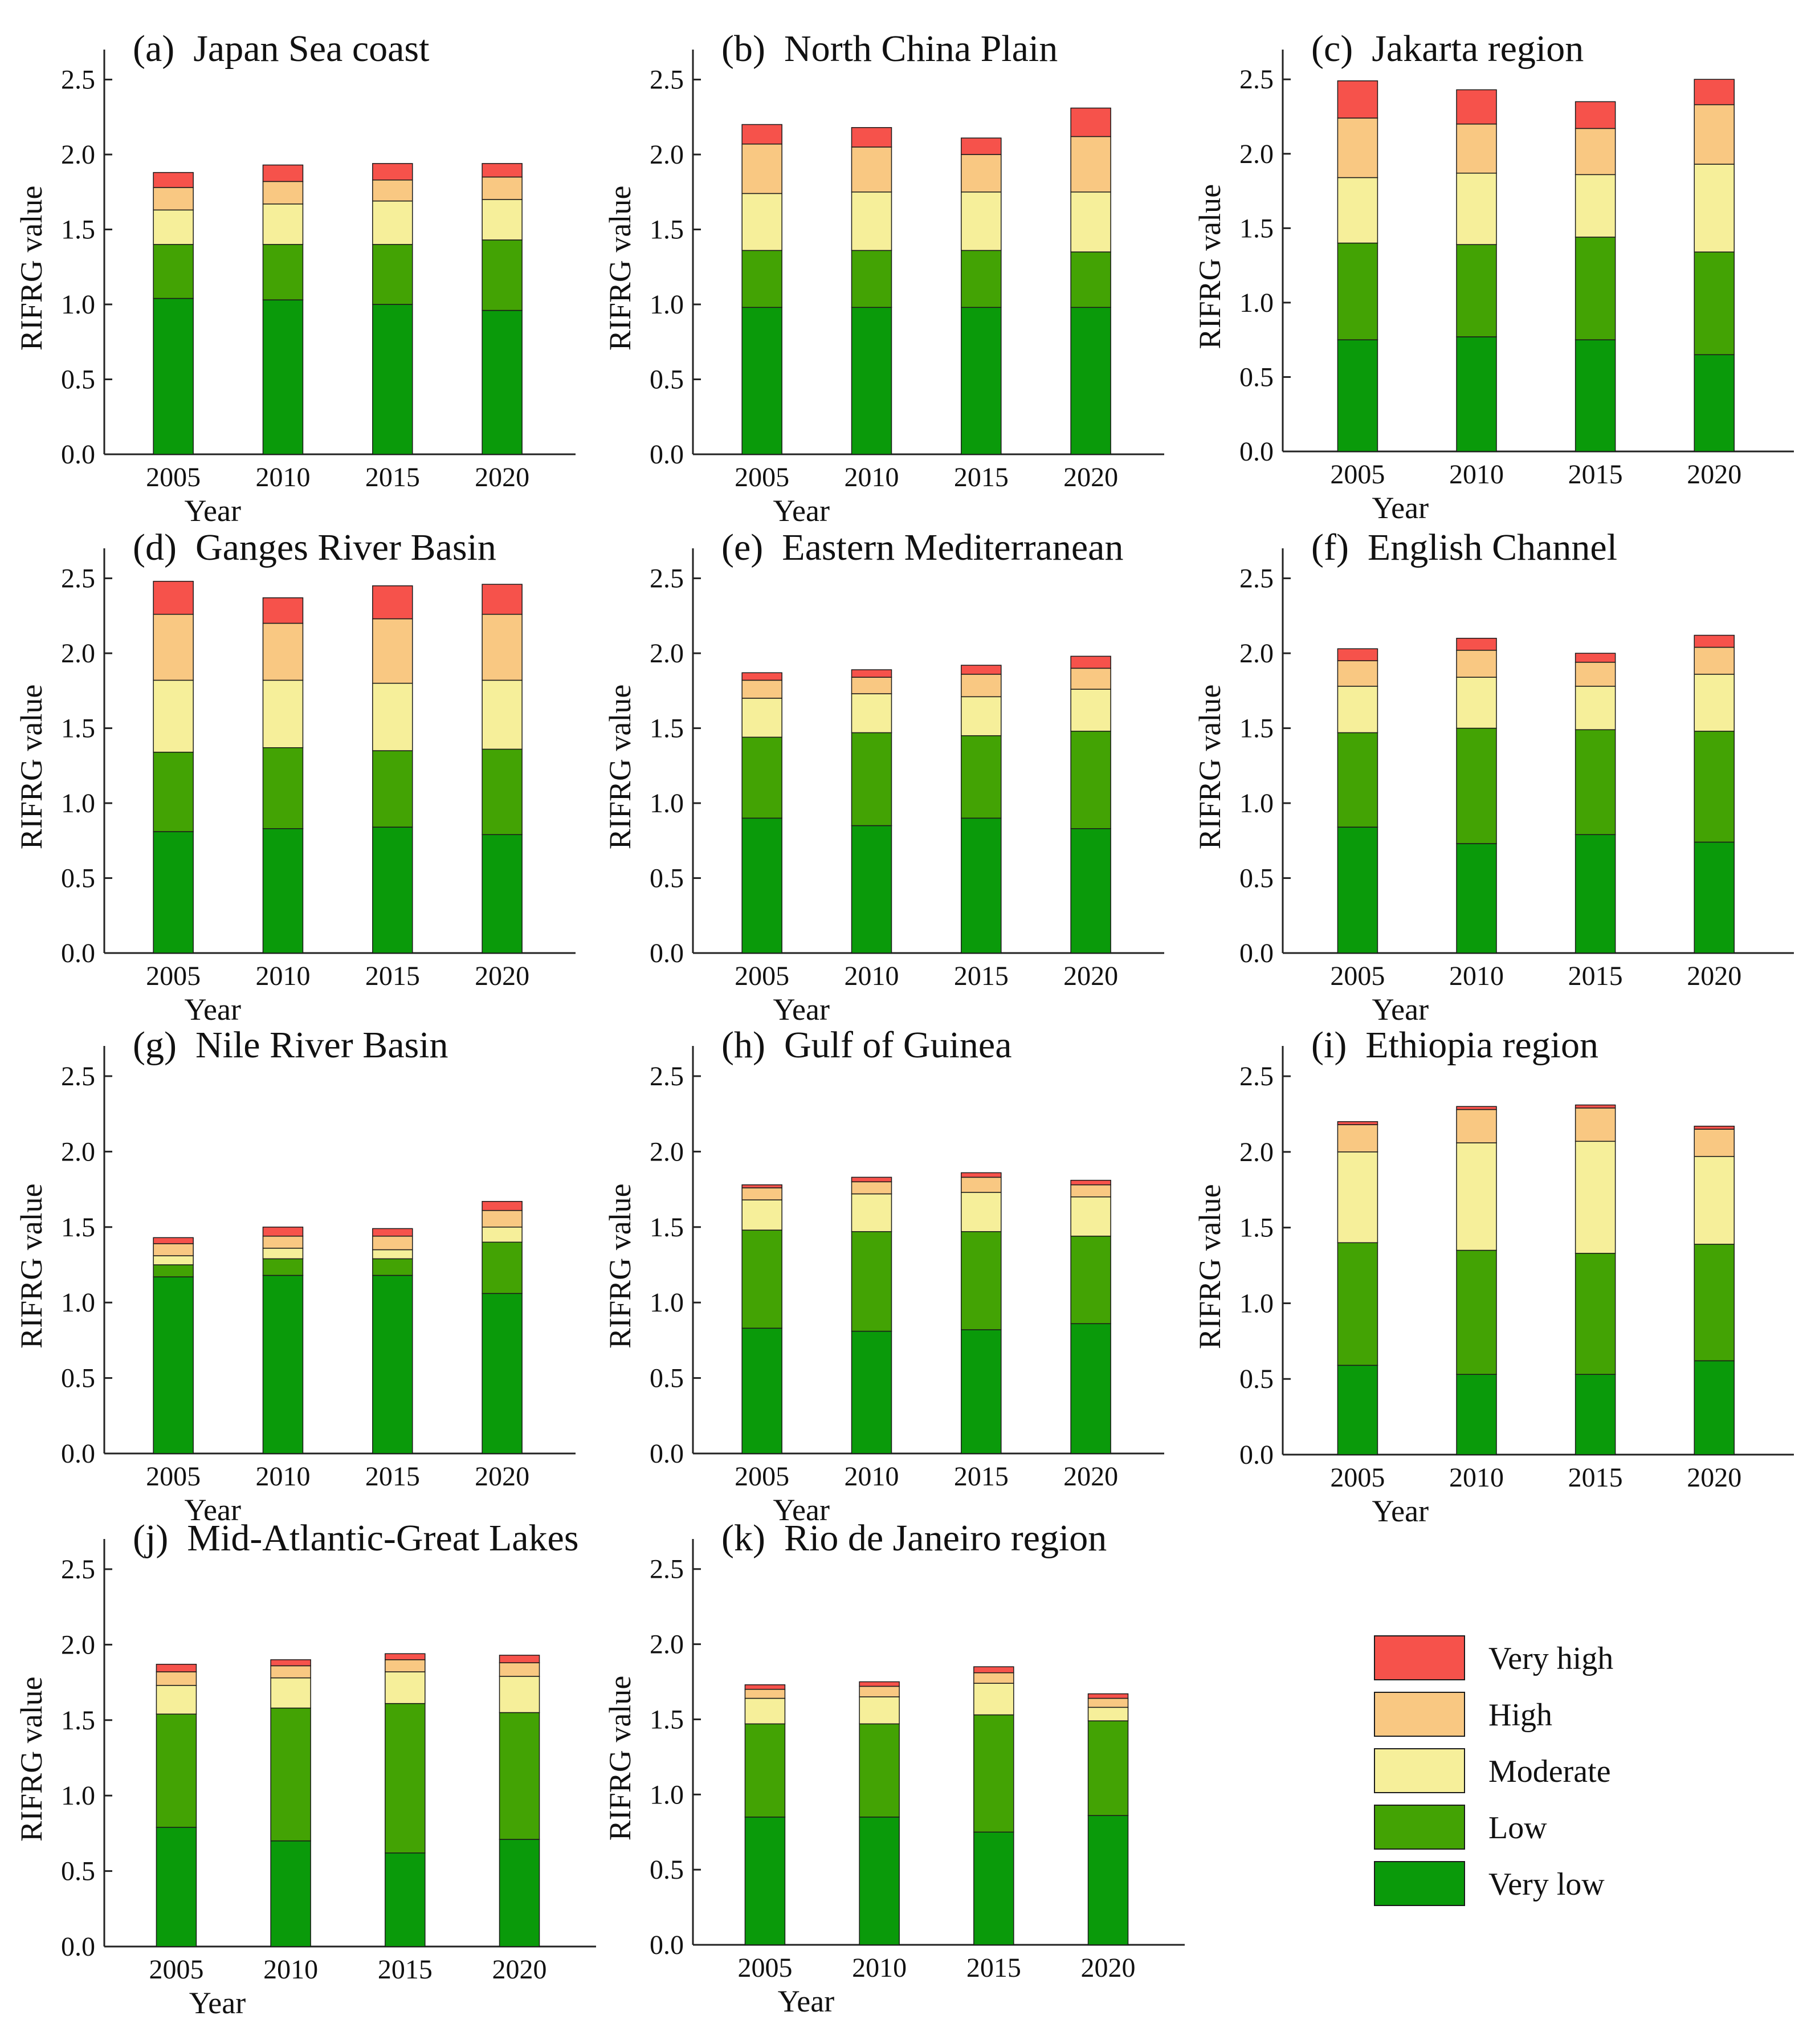 The height and width of the screenshot is (2044, 1807). Describe the element at coordinates (871, 674) in the screenshot. I see `bar-segment-very-high-2010` at that location.